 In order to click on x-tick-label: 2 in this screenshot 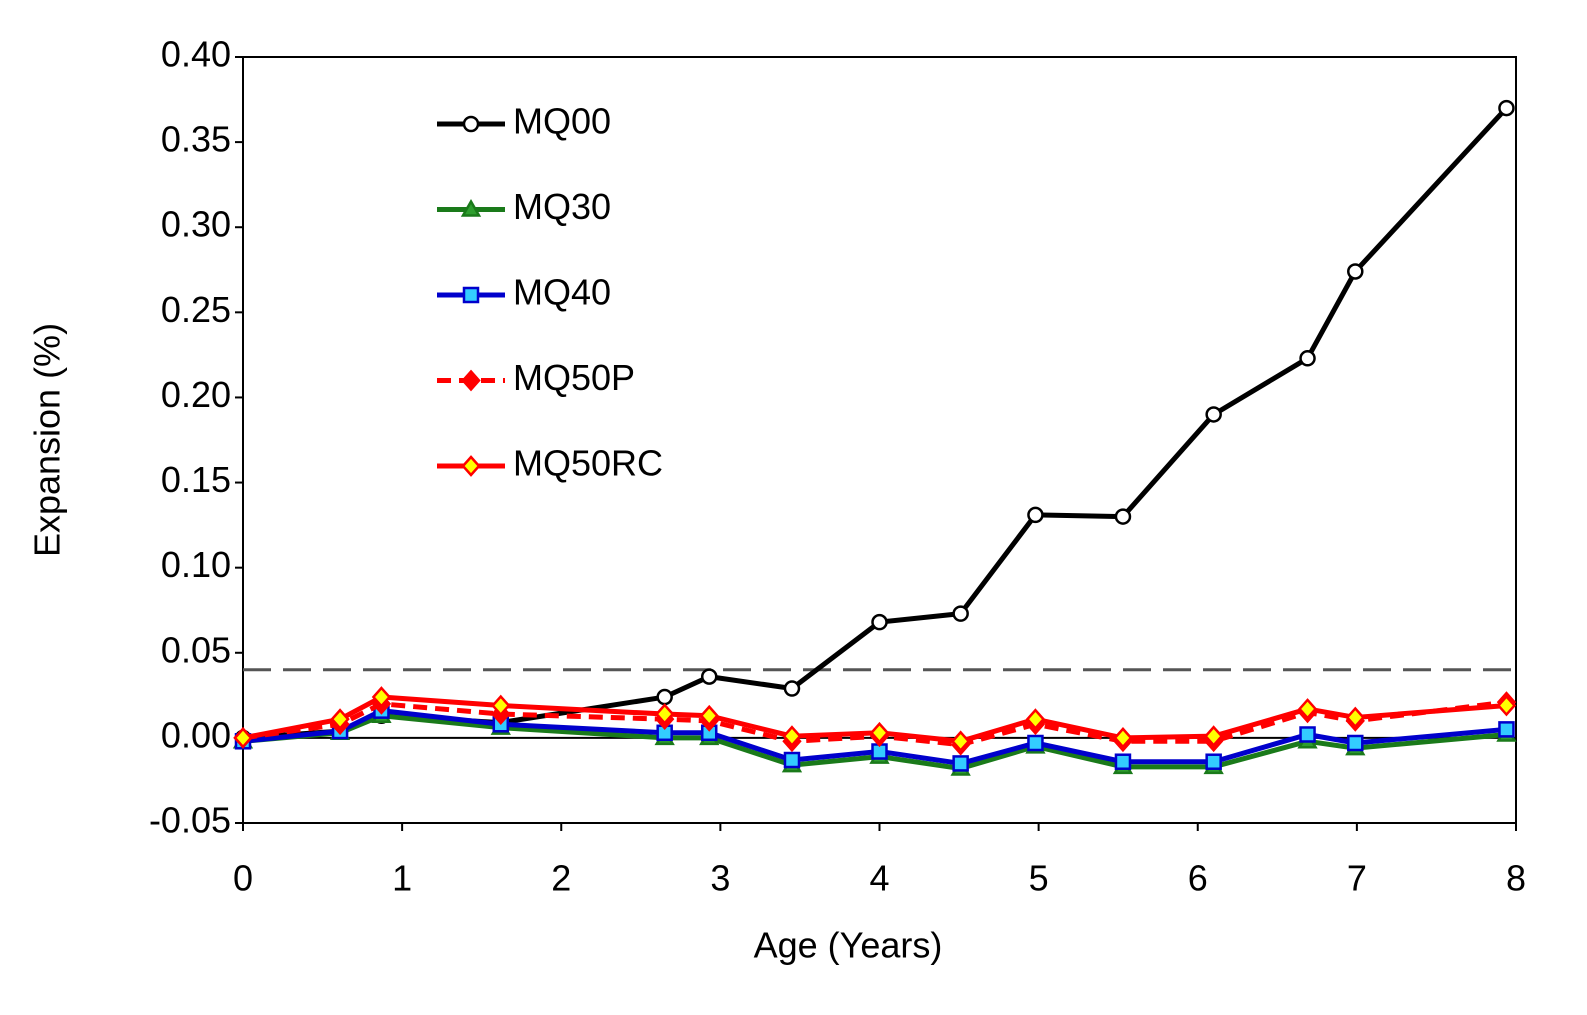, I will do `click(561, 878)`.